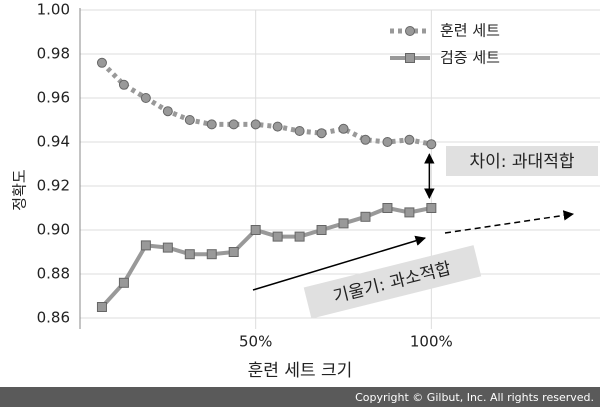 The width and height of the screenshot is (600, 407). What do you see at coordinates (509, 222) in the screenshot?
I see `slope-arrow-dashed` at bounding box center [509, 222].